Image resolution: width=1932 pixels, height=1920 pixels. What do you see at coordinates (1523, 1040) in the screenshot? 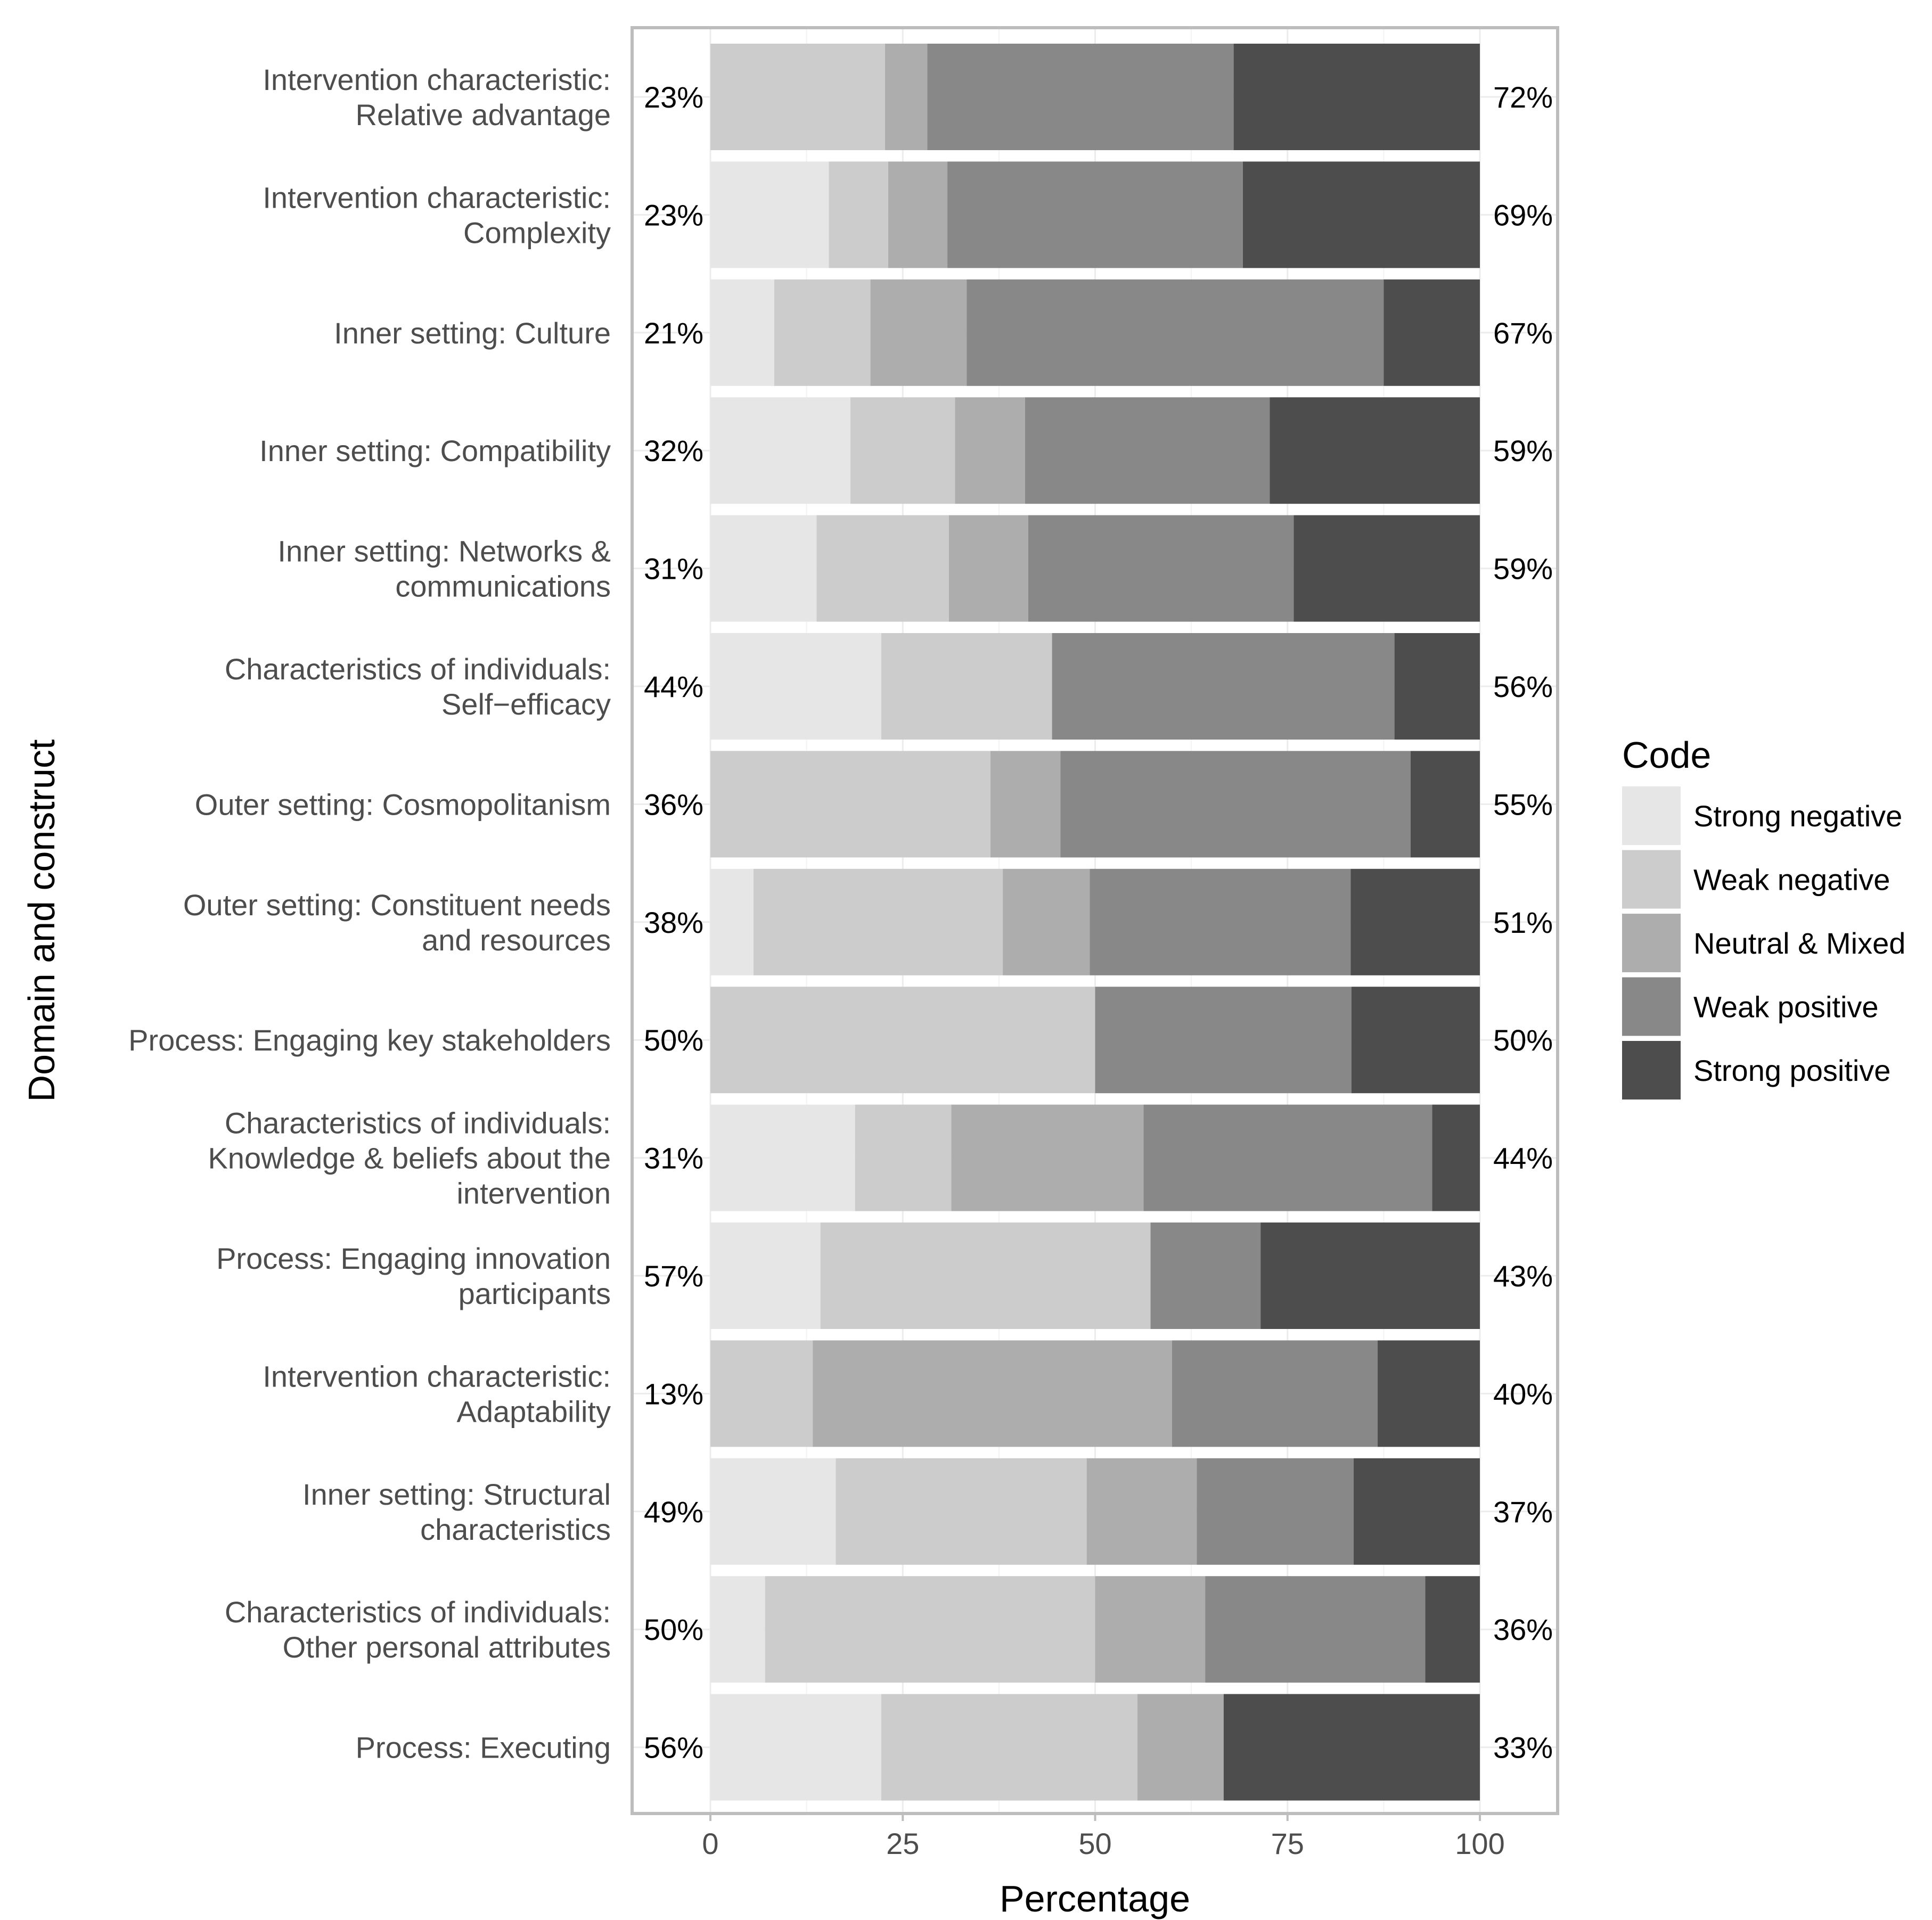
I see `positive-percent-label: 50%` at bounding box center [1523, 1040].